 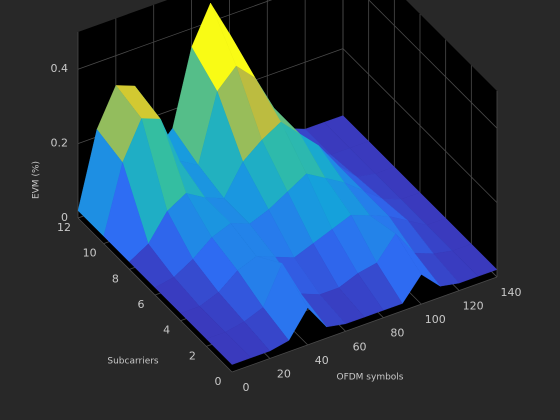 I want to click on y-axis-label: Subcarriers, so click(x=133, y=362).